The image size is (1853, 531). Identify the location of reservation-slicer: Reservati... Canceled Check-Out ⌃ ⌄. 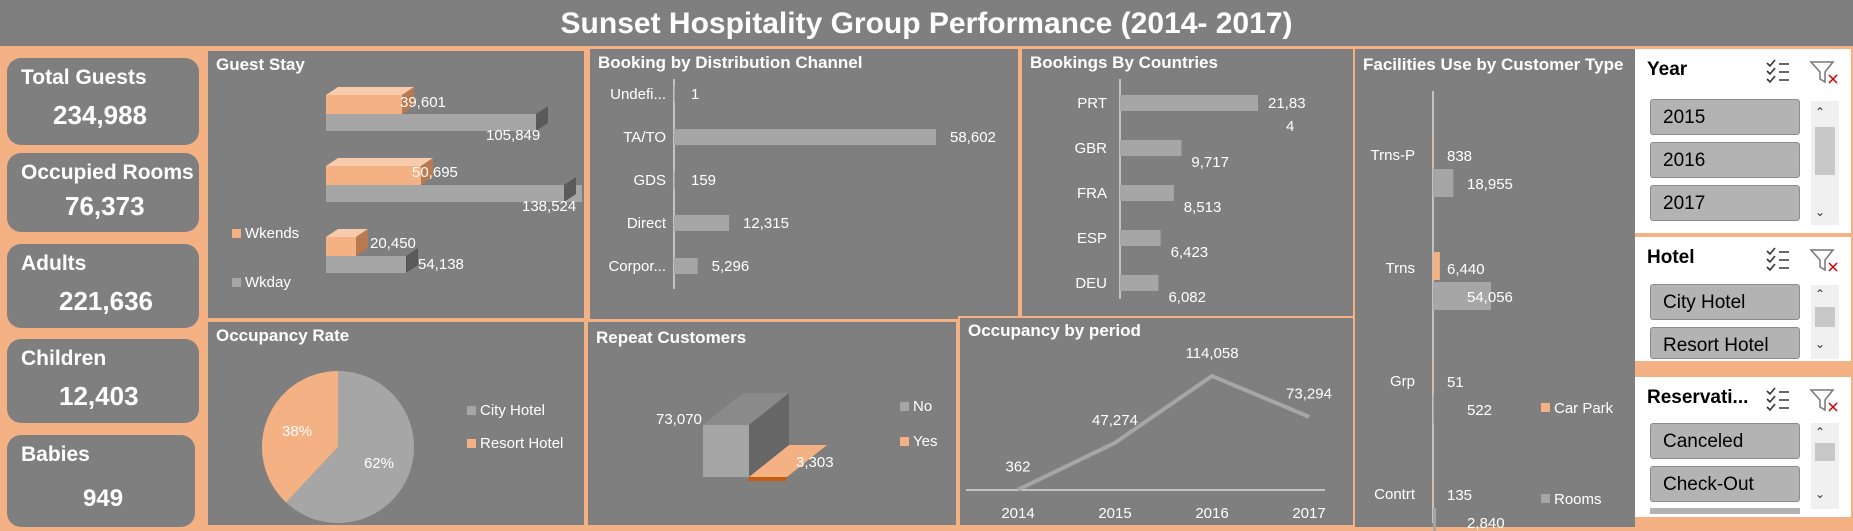
(1743, 447).